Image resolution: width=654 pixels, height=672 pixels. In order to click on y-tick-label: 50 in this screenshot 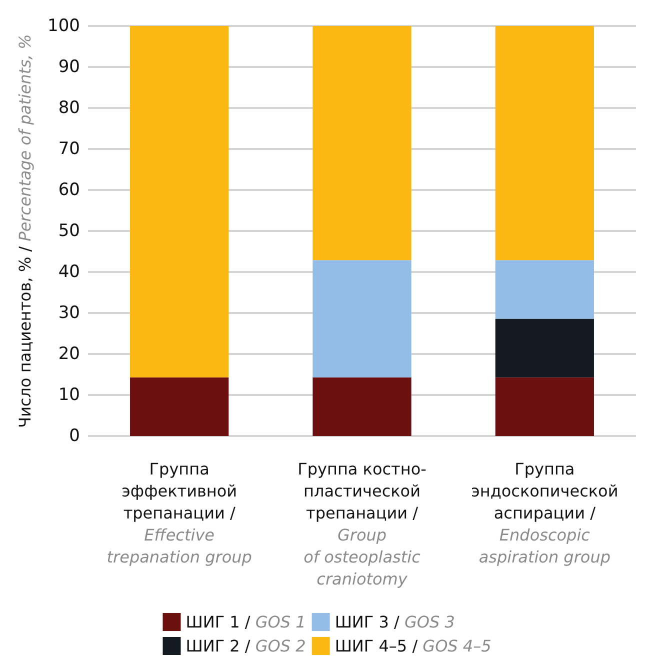, I will do `click(69, 231)`.